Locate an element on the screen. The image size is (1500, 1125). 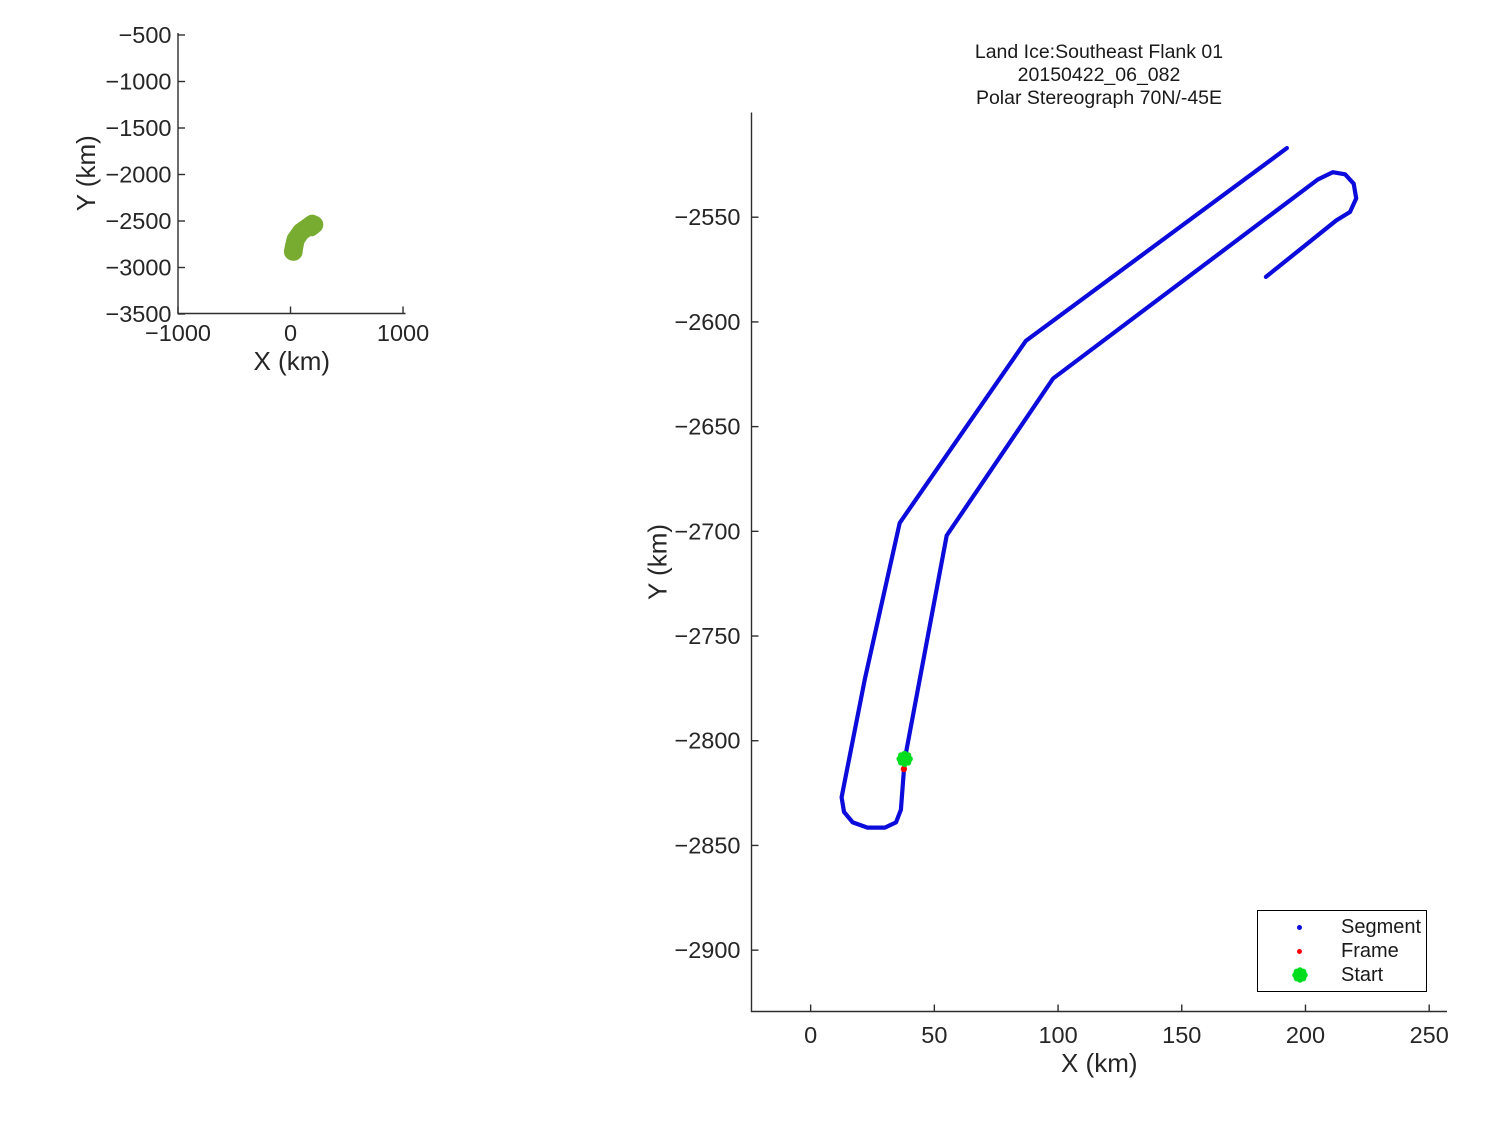
frame-marker is located at coordinates (904, 769).